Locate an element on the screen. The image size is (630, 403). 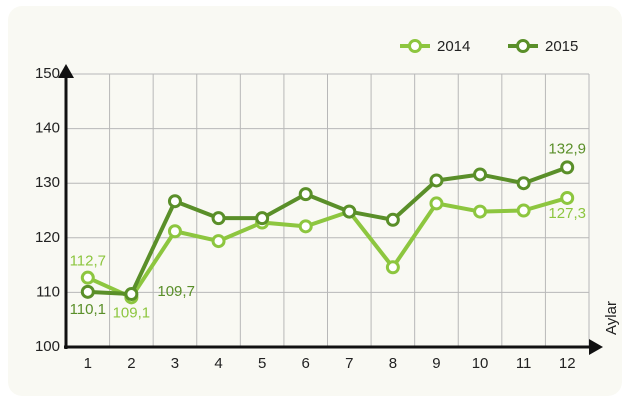
data-label: 109,1 is located at coordinates (132, 312).